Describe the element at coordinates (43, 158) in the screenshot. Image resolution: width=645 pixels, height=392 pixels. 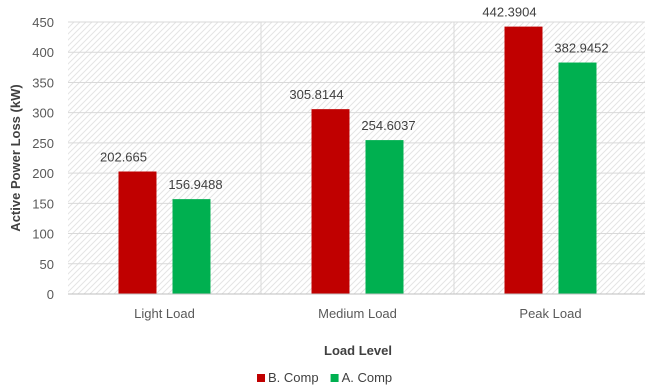
I see `y-axis: 0 50 100 150 200 250 300 350 400 450` at that location.